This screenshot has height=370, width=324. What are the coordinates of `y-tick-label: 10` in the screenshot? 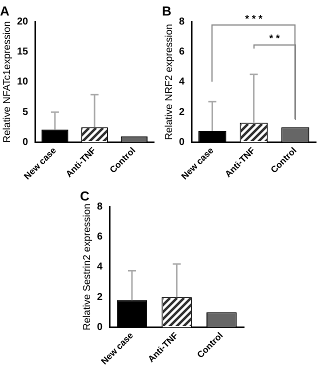 It's located at (23, 82).